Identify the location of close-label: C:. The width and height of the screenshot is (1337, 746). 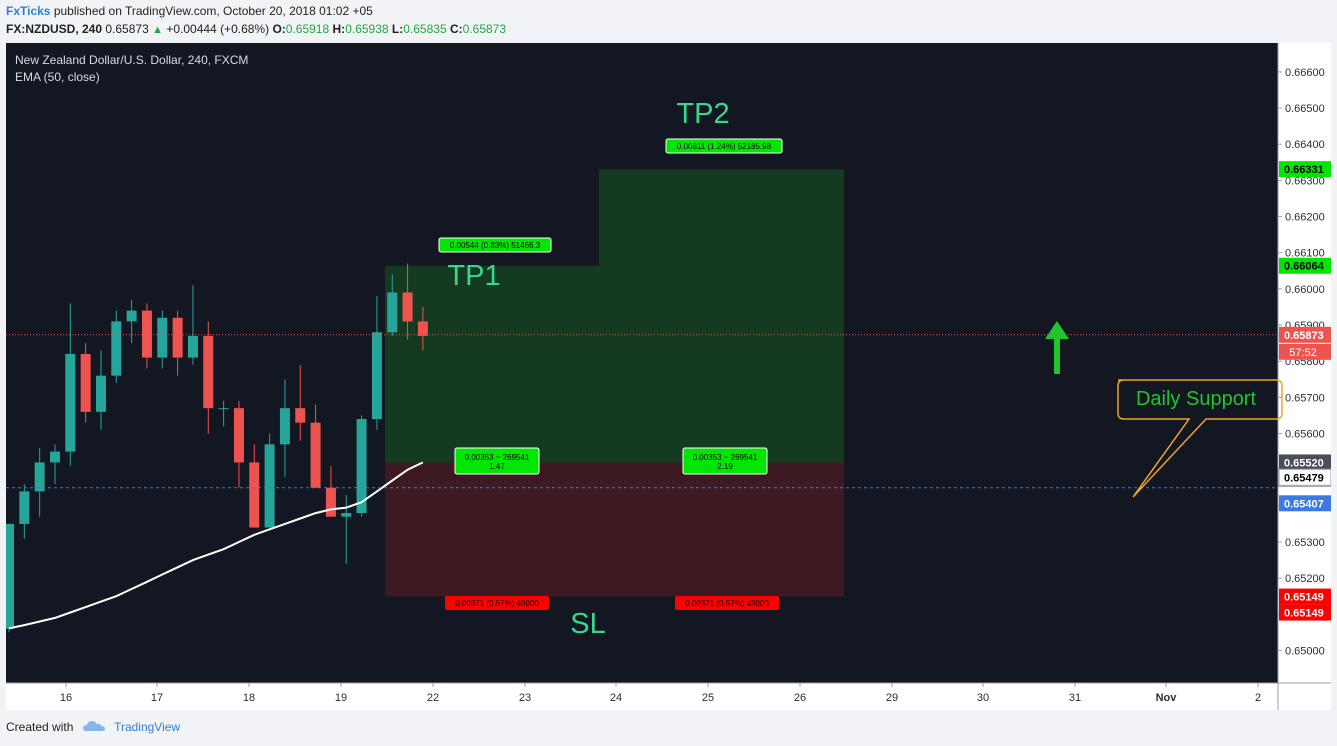
(456, 29).